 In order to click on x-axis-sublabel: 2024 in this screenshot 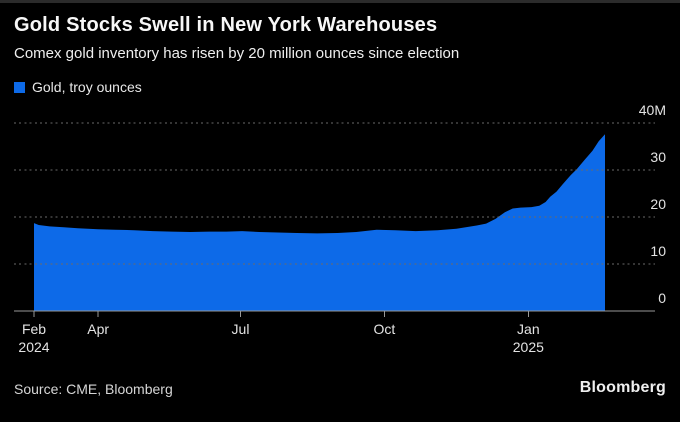, I will do `click(33, 347)`.